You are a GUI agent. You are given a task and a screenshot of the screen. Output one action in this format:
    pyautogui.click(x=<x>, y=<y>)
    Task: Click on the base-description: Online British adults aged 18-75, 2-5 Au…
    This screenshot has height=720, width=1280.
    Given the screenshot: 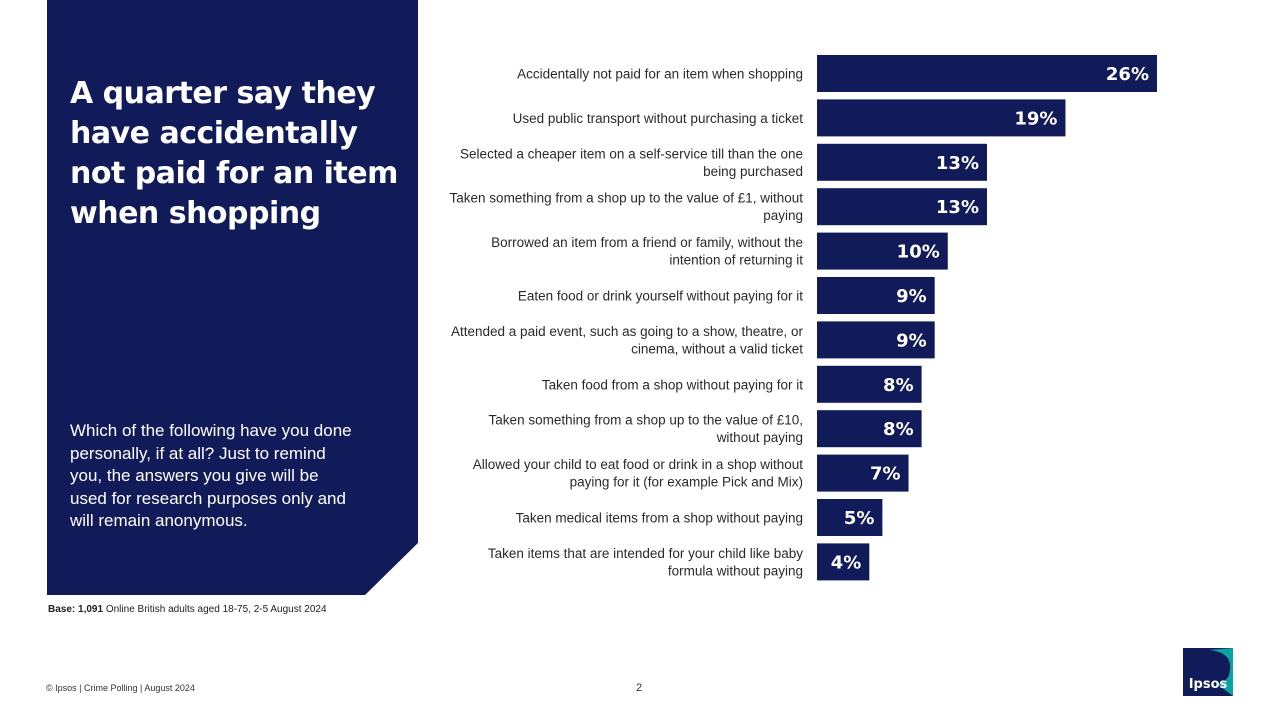 What is the action you would take?
    pyautogui.click(x=216, y=609)
    